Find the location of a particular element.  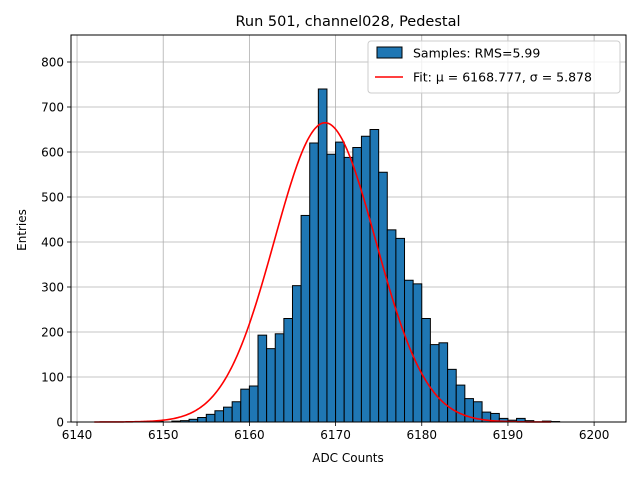

x-tick-label: 6150 is located at coordinates (163, 435).